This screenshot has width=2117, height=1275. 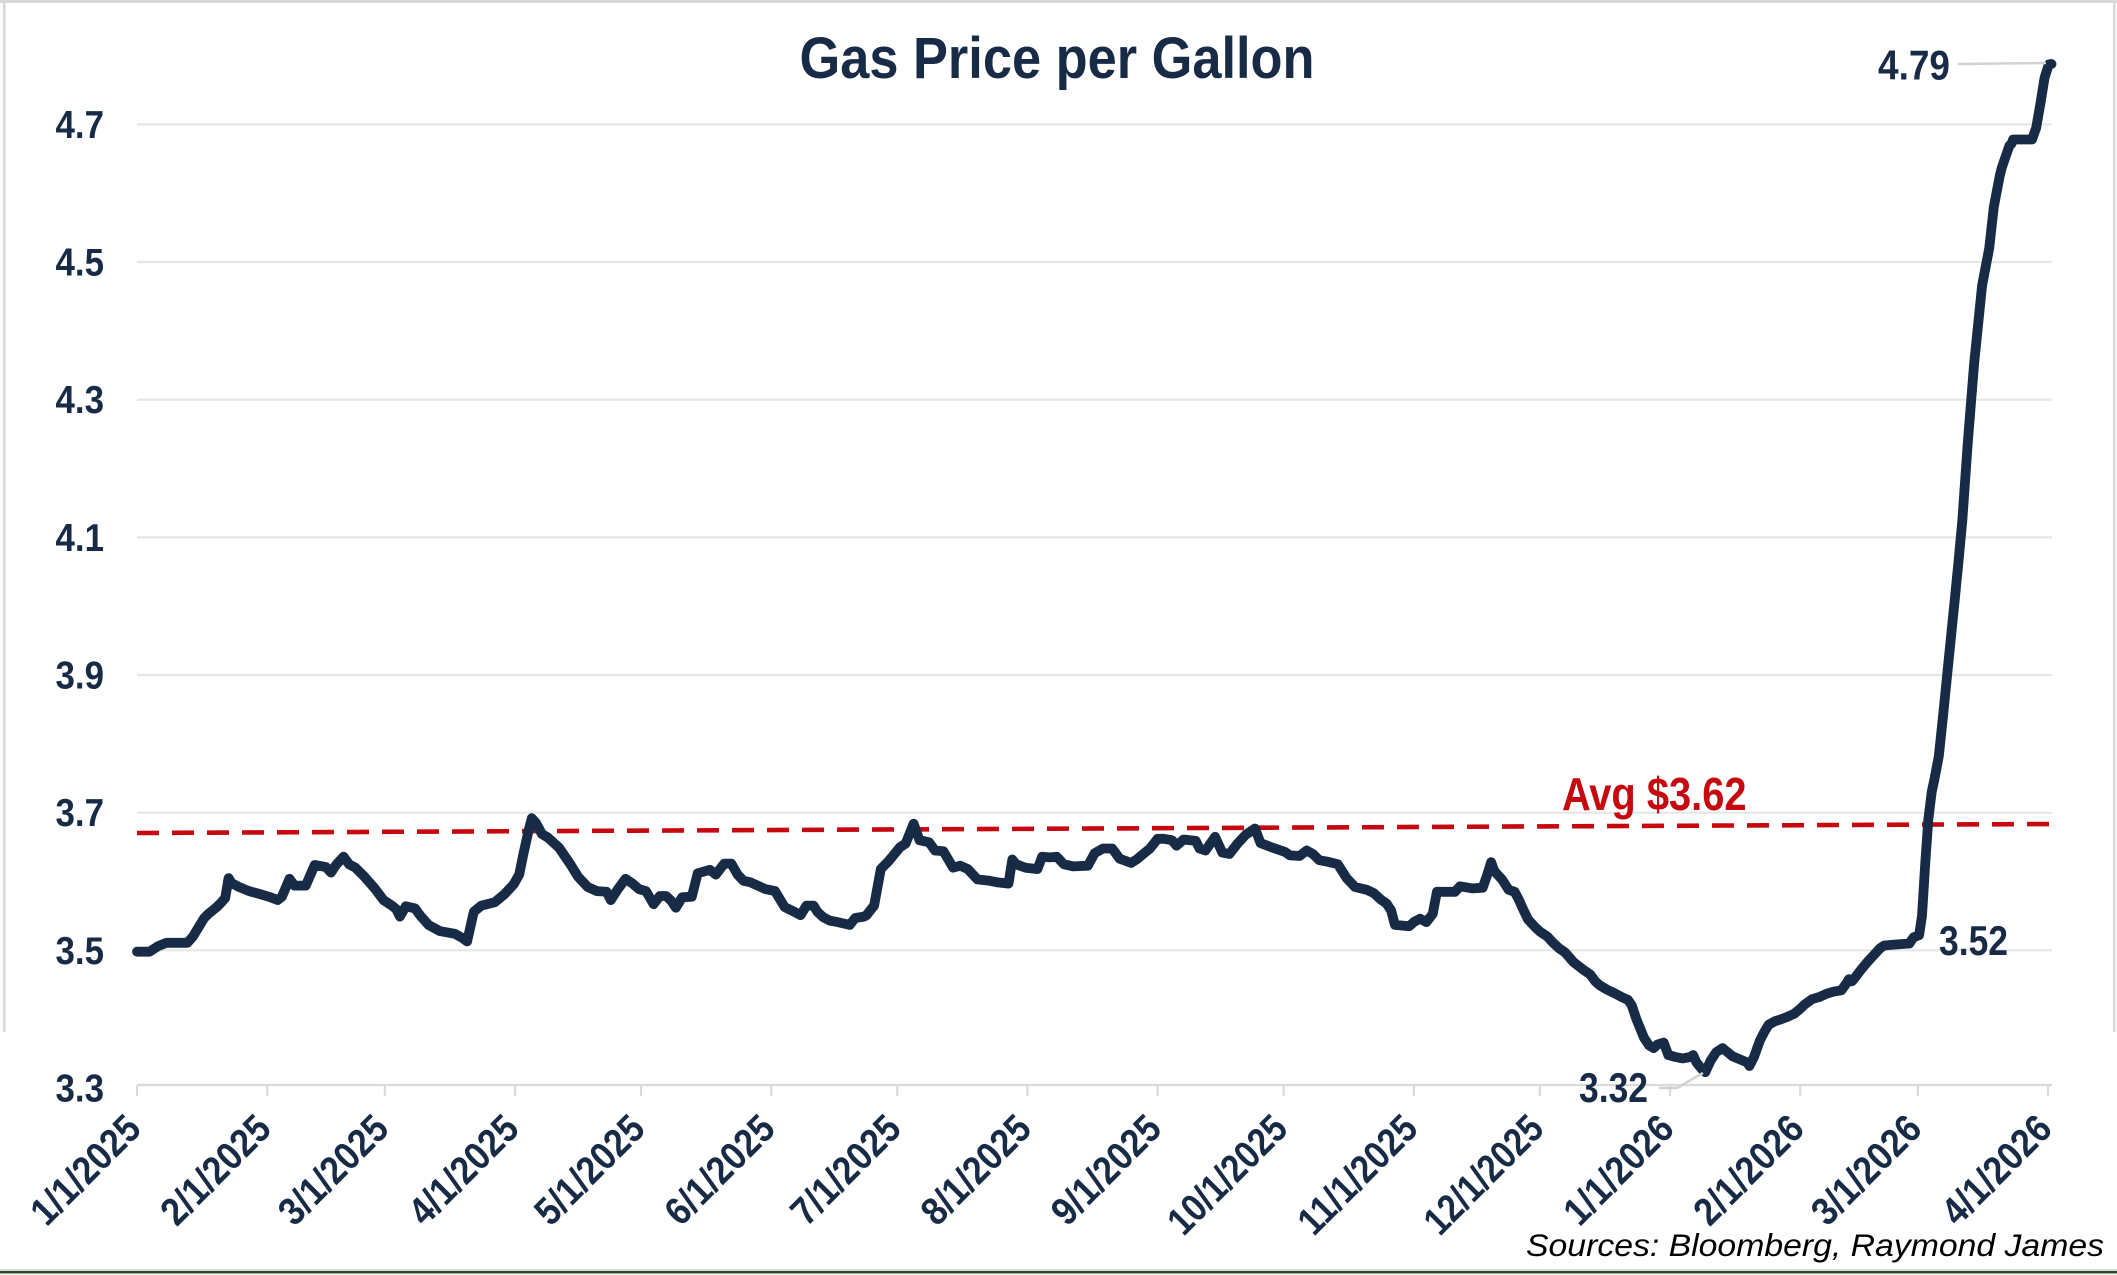 I want to click on svg-text: 4.79, so click(x=1914, y=65).